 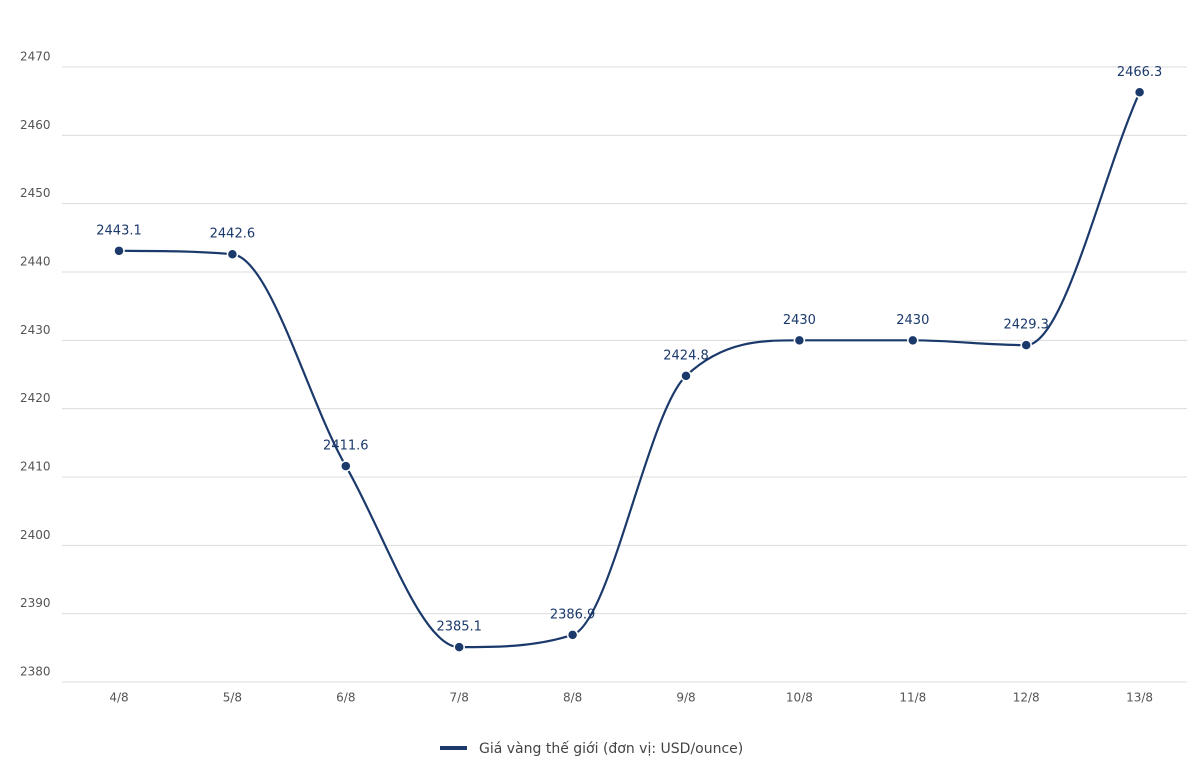 What do you see at coordinates (1140, 72) in the screenshot?
I see `data-label: 2466.3` at bounding box center [1140, 72].